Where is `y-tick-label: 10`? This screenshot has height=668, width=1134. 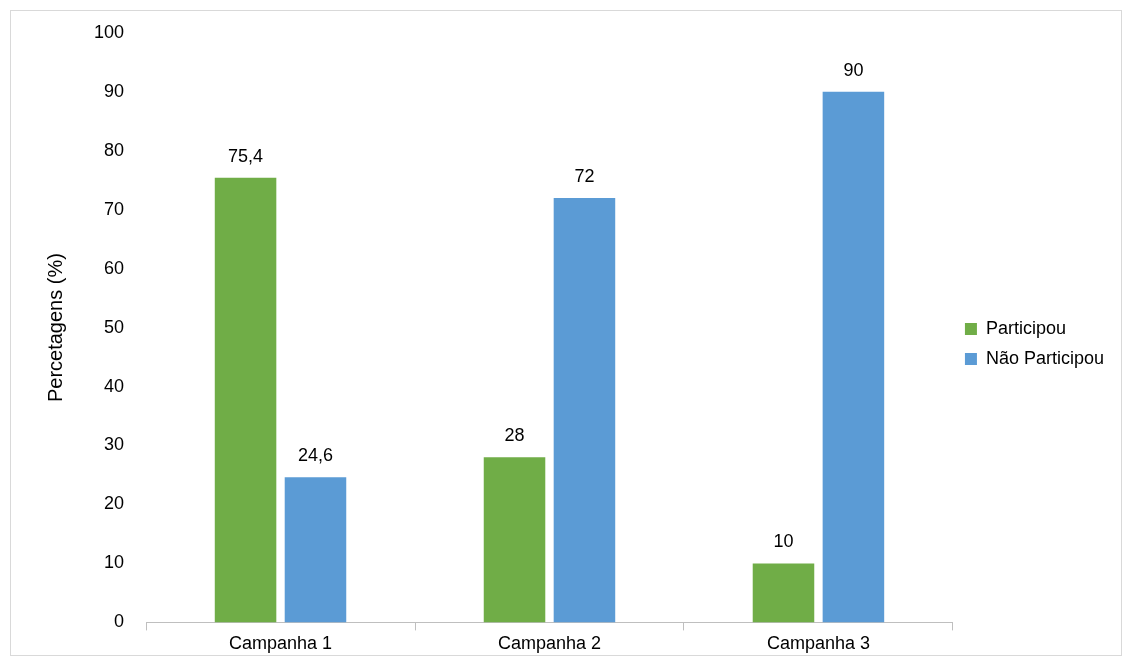 y-tick-label: 10 is located at coordinates (114, 562).